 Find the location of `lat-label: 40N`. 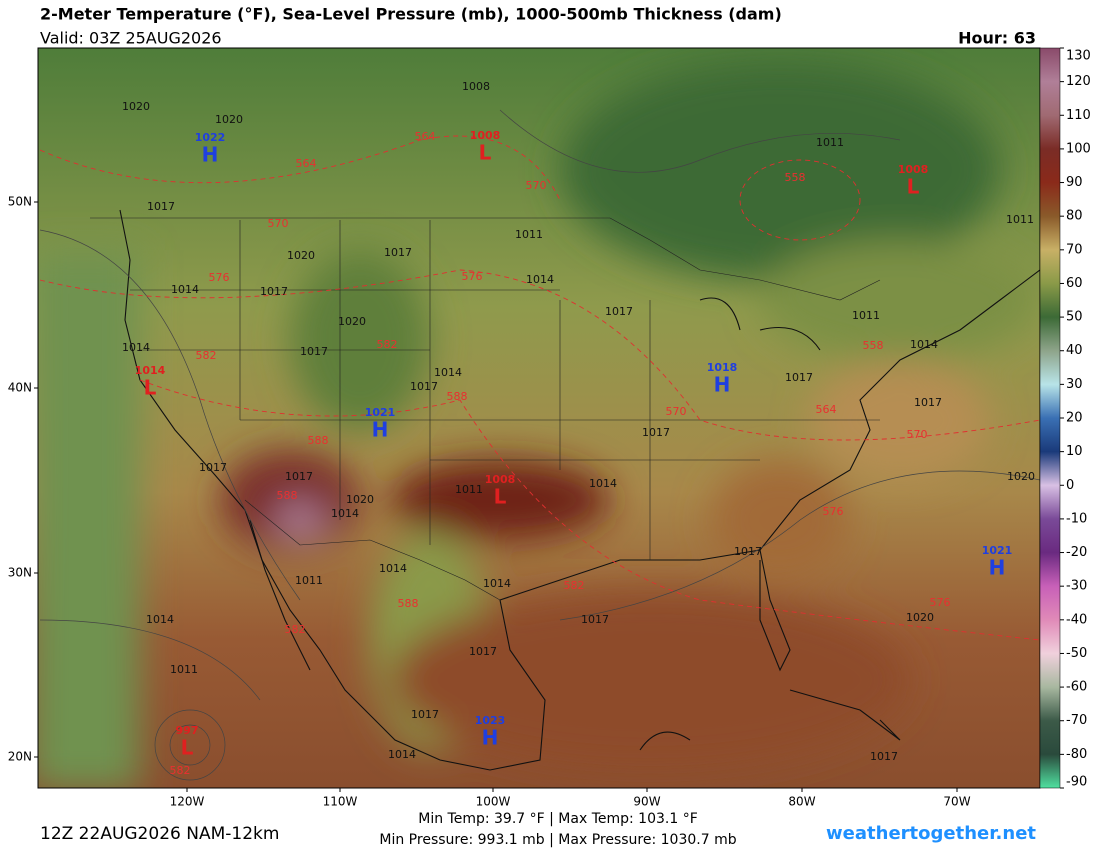

lat-label: 40N is located at coordinates (20, 388).